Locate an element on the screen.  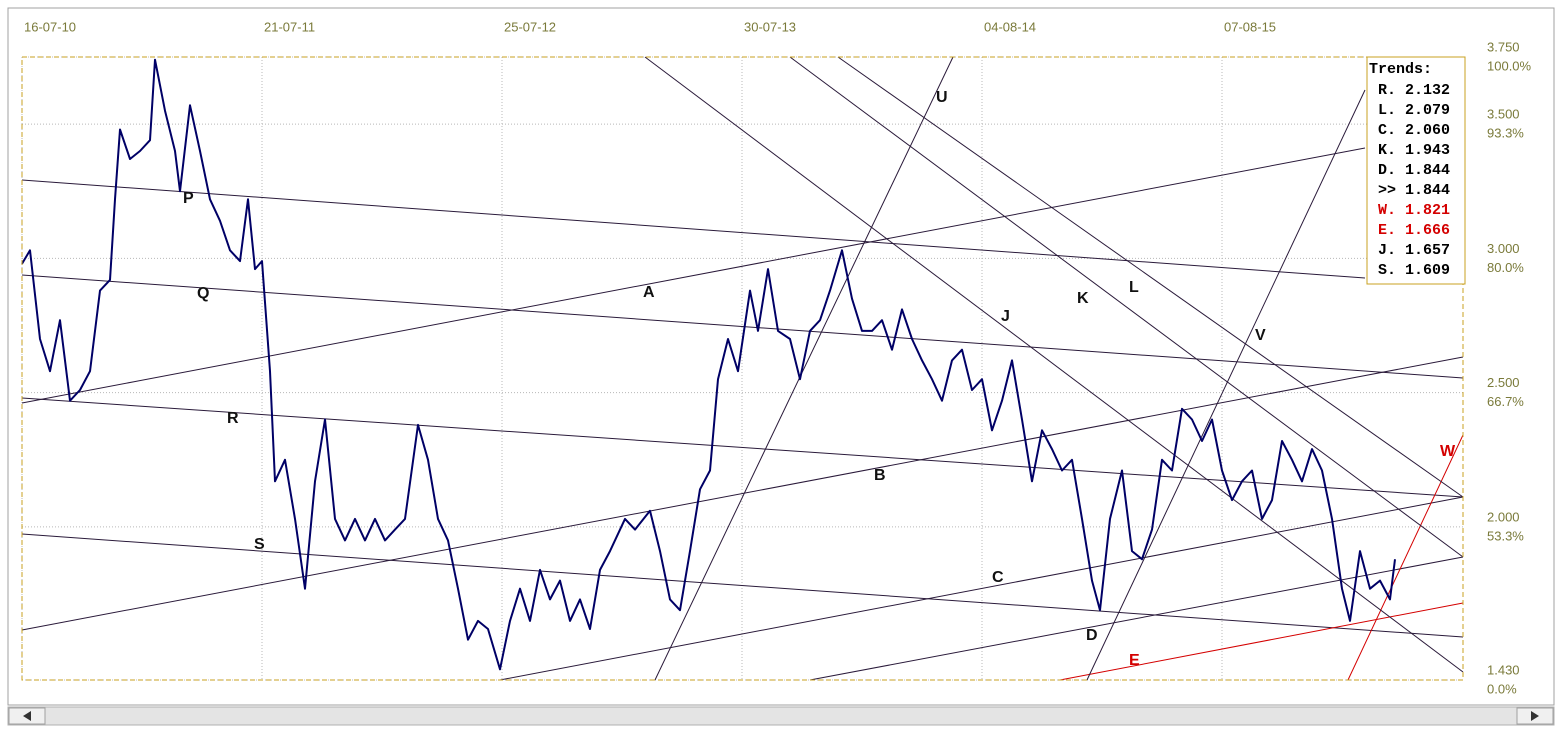
annotation: B is located at coordinates (880, 475).